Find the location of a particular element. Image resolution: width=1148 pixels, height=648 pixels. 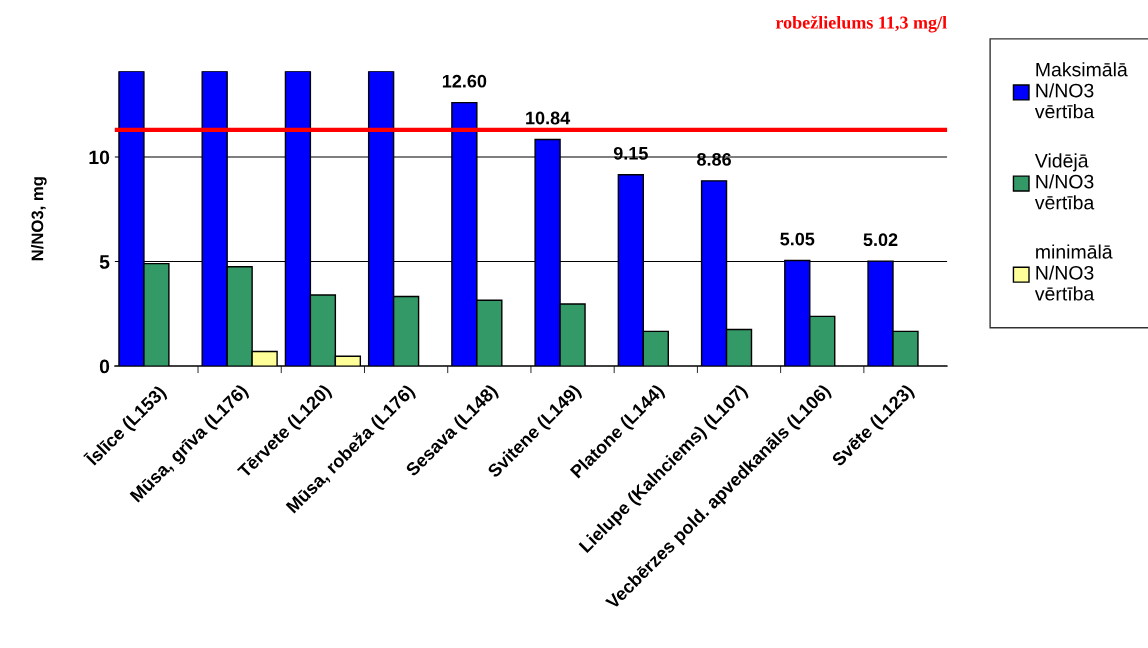

legend-label: Vidējā N/NO3 vērtība is located at coordinates (1064, 181).